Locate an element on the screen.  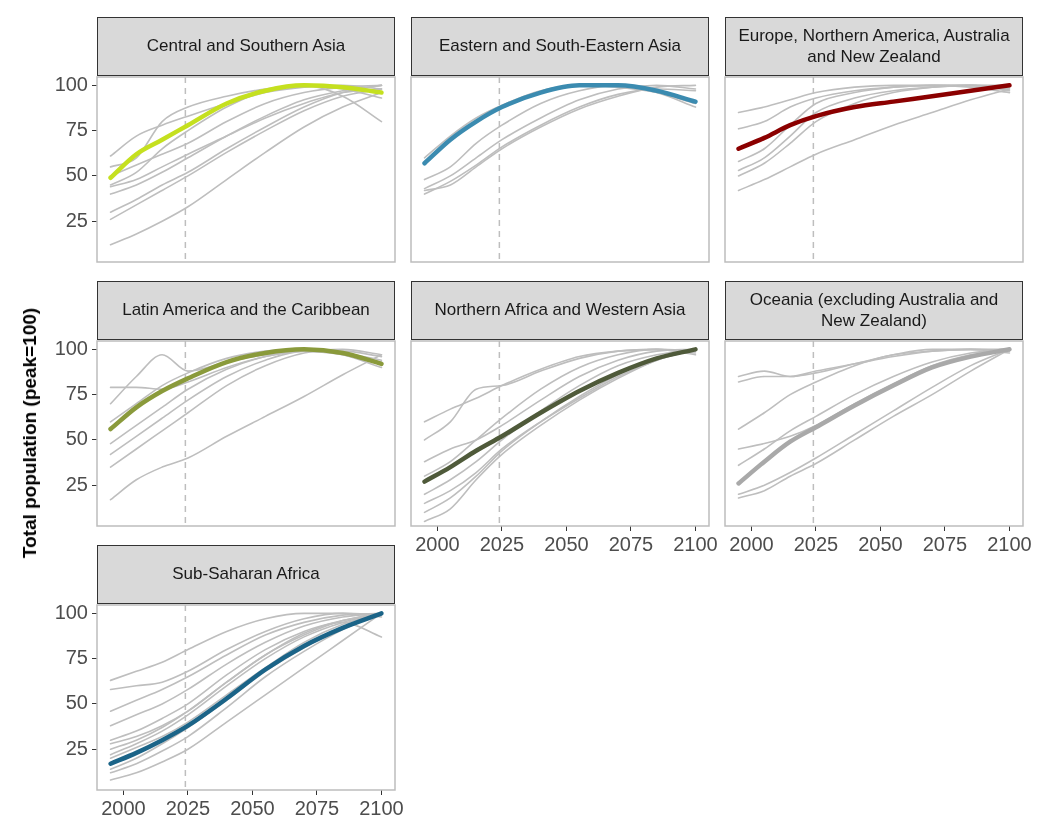
chart-title: Europe, Northern America, Australia and New Zealand is located at coordinates (874, 46).